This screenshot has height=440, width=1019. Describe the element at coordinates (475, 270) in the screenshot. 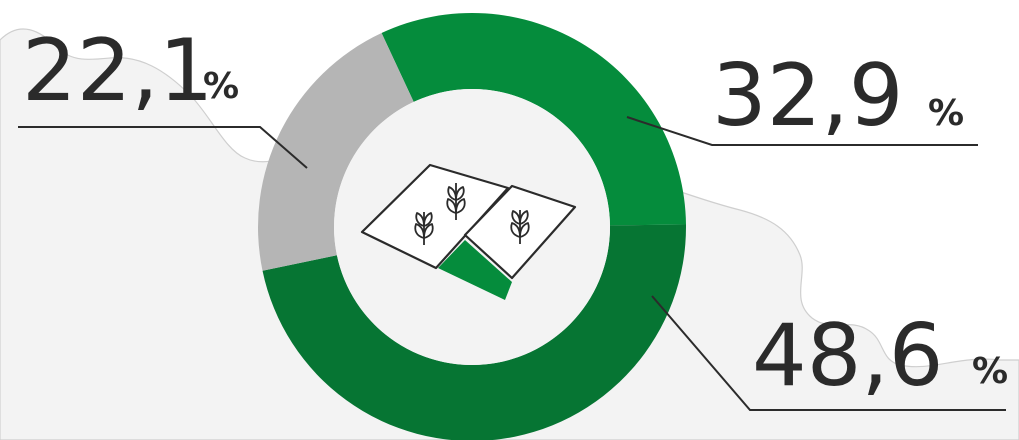

I see `field-green` at that location.